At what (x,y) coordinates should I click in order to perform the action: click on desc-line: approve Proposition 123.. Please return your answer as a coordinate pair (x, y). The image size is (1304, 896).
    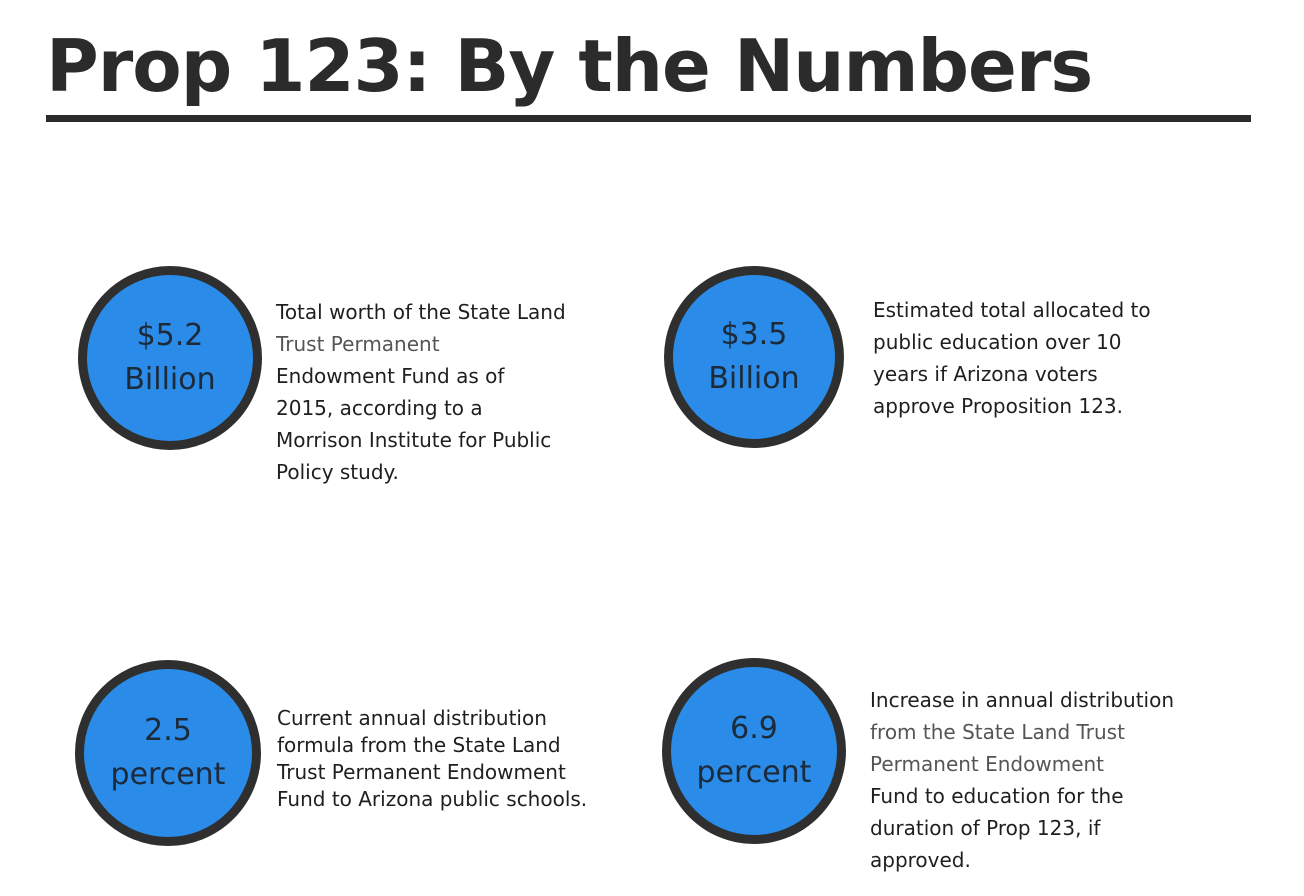
    Looking at the image, I should click on (998, 406).